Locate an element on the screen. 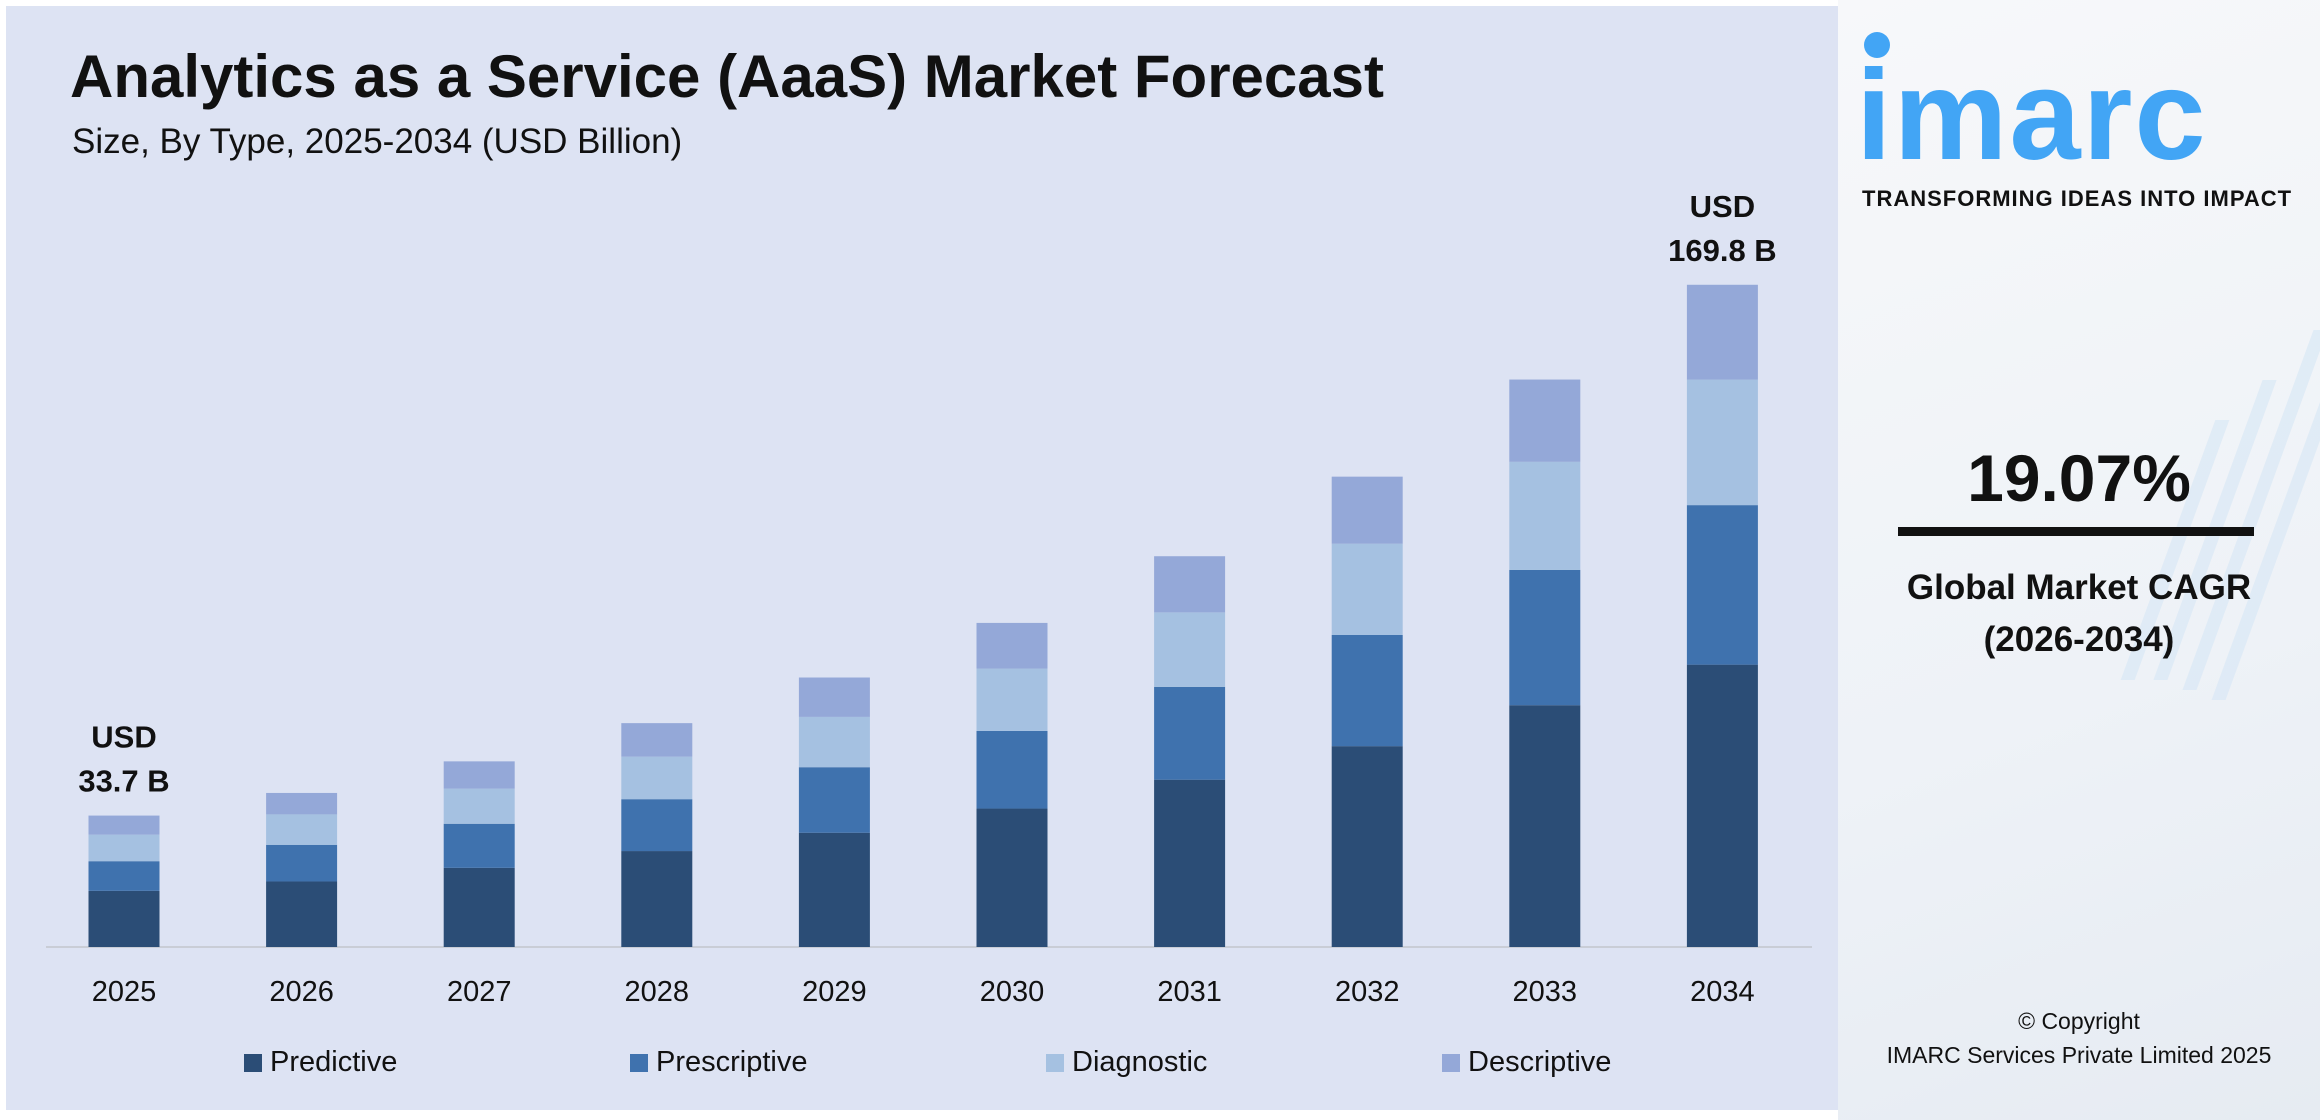 This screenshot has height=1120, width=2320. x-tick-label: 2034 is located at coordinates (1722, 992).